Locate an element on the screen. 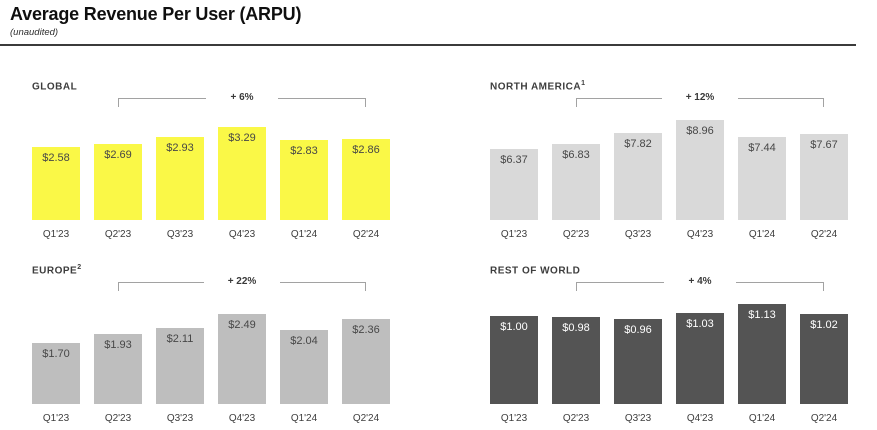 The image size is (877, 430). bar-value-label: $2.36 is located at coordinates (366, 330).